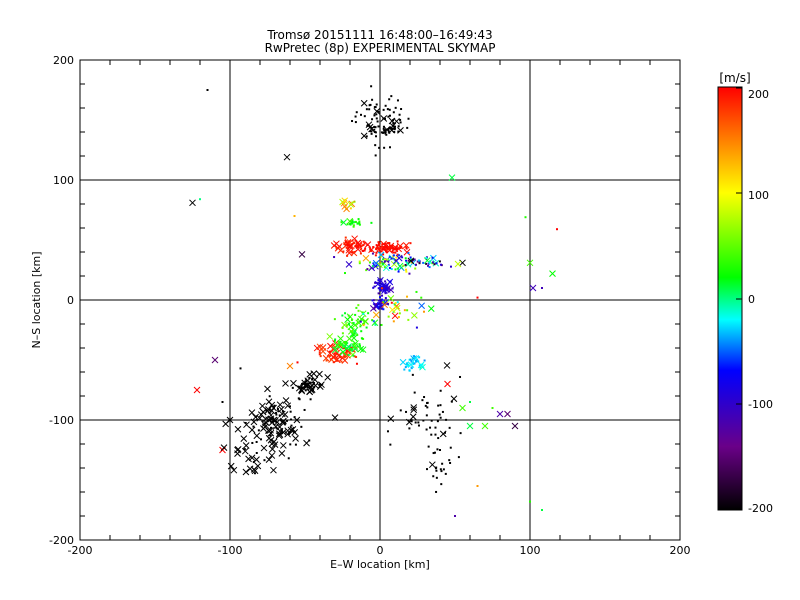  What do you see at coordinates (760, 404) in the screenshot?
I see `colorbar-tick-label: -100` at bounding box center [760, 404].